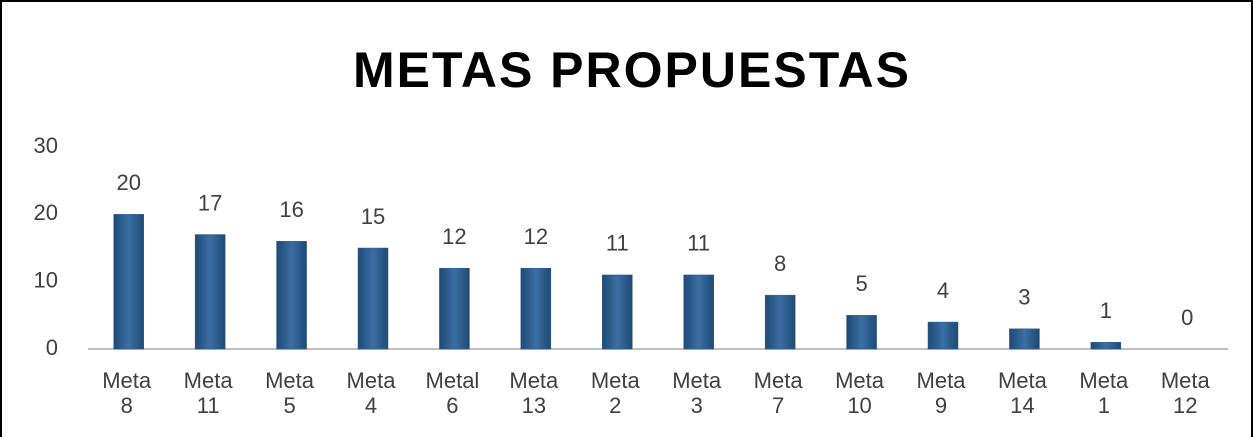 The width and height of the screenshot is (1253, 437). Describe the element at coordinates (208, 393) in the screenshot. I see `x-tick-label: Meta 11` at that location.